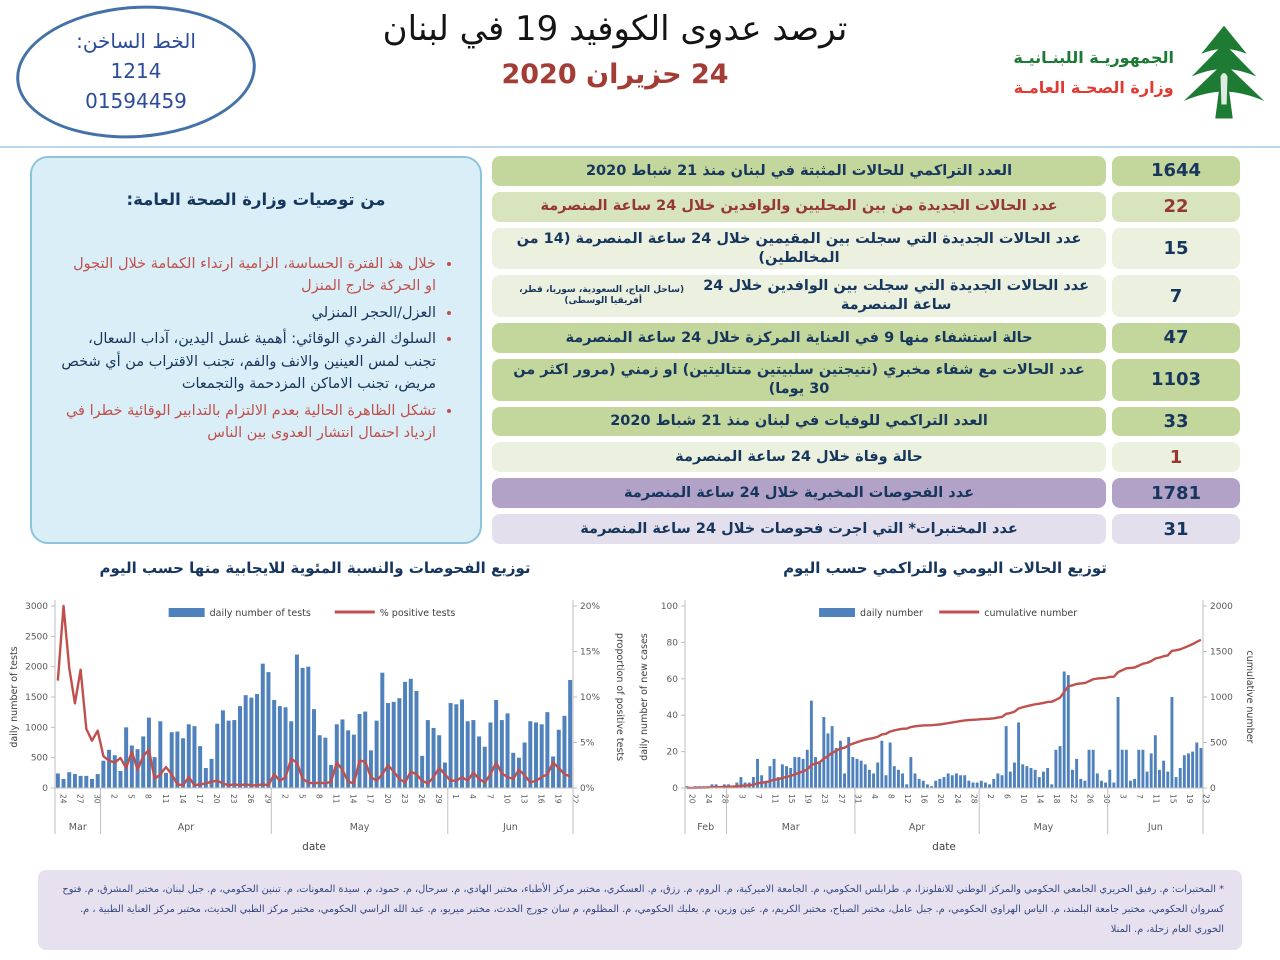  Describe the element at coordinates (590, 653) in the screenshot. I see `svg-text: 15%` at that location.